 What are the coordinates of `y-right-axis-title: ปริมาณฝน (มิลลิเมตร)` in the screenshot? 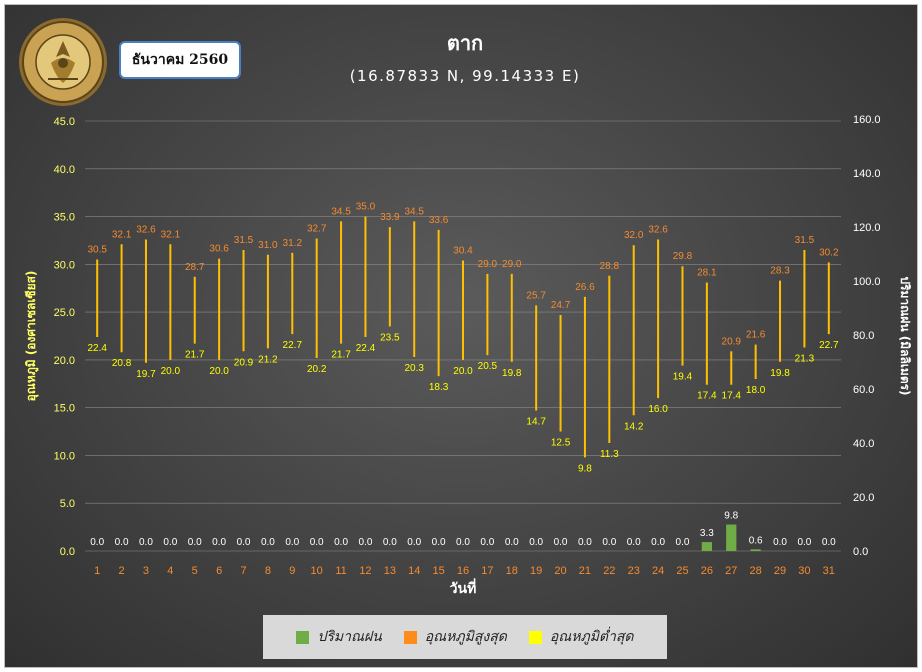 It's located at (905, 335).